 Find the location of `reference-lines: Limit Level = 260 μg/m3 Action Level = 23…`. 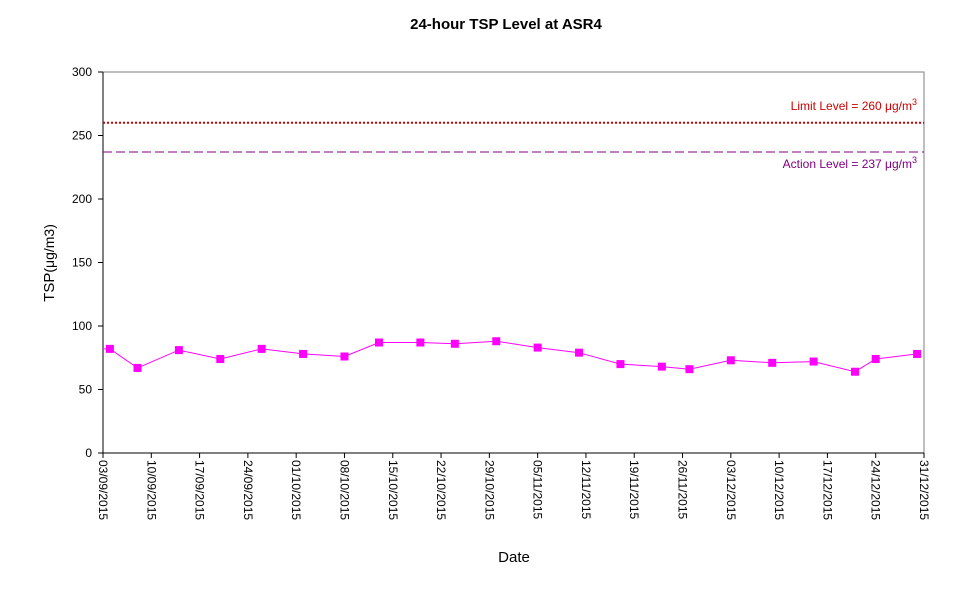

reference-lines: Limit Level = 260 μg/m3 Action Level = 23… is located at coordinates (513, 134).